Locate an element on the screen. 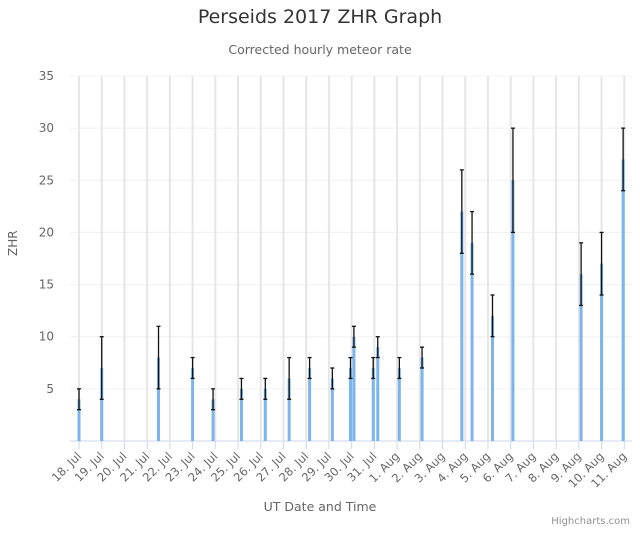  x-axis-title: UT Date and Time is located at coordinates (320, 506).